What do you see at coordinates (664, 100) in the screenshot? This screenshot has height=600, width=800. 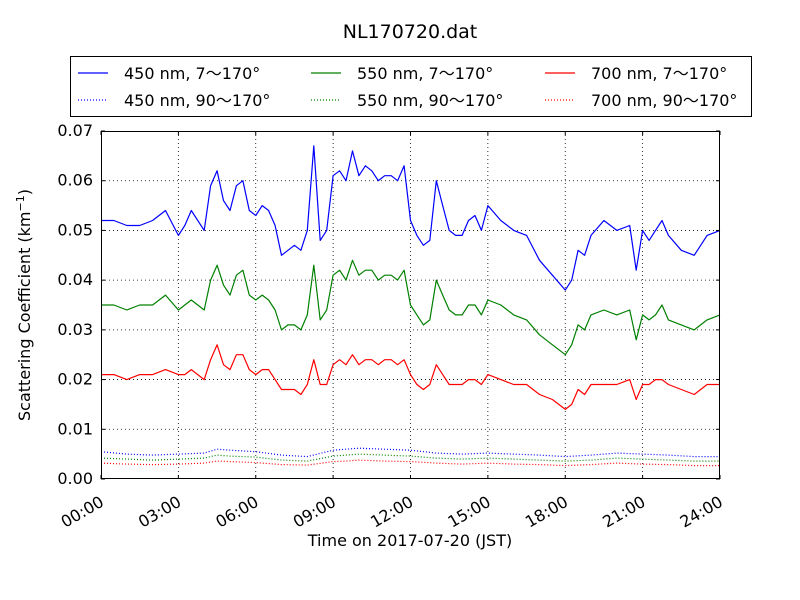 I see `legend-label-5: 700 nm, 90～170°` at bounding box center [664, 100].